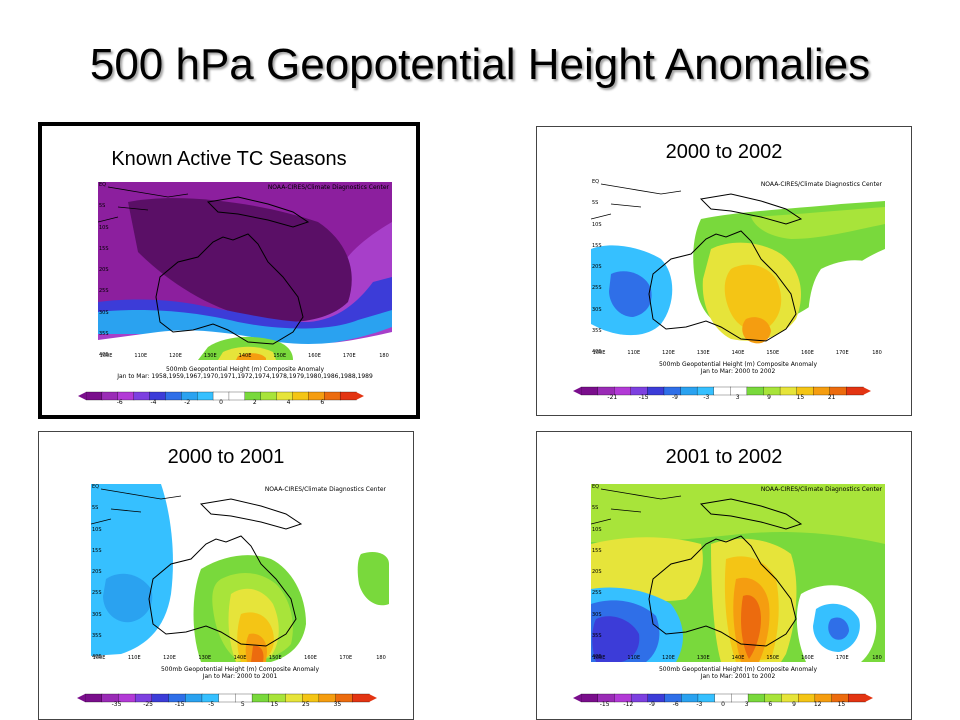 Image resolution: width=960 pixels, height=720 pixels. Describe the element at coordinates (288, 402) in the screenshot. I see `scale-tick-label: 4` at that location.